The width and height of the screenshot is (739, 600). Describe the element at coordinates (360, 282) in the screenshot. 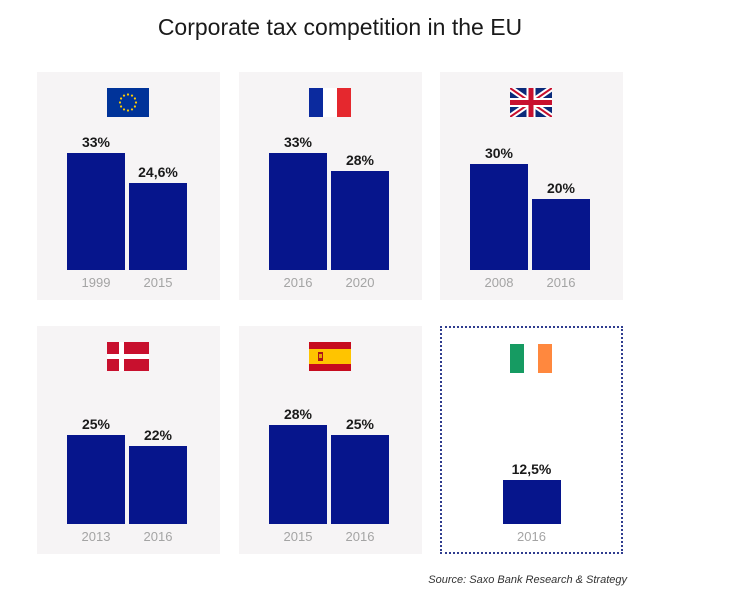

I see `year-tick-label: 2020` at that location.